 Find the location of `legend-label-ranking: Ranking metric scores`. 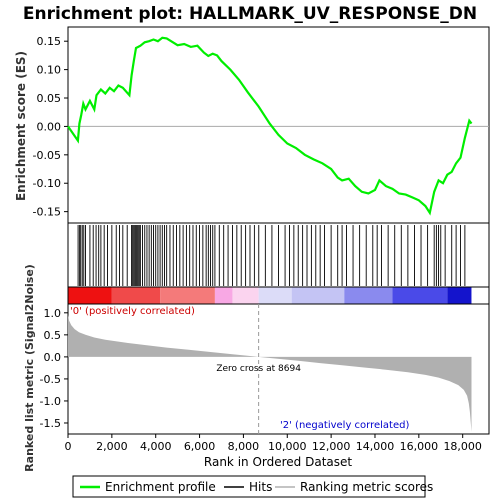

legend-label-ranking: Ranking metric scores is located at coordinates (366, 487).